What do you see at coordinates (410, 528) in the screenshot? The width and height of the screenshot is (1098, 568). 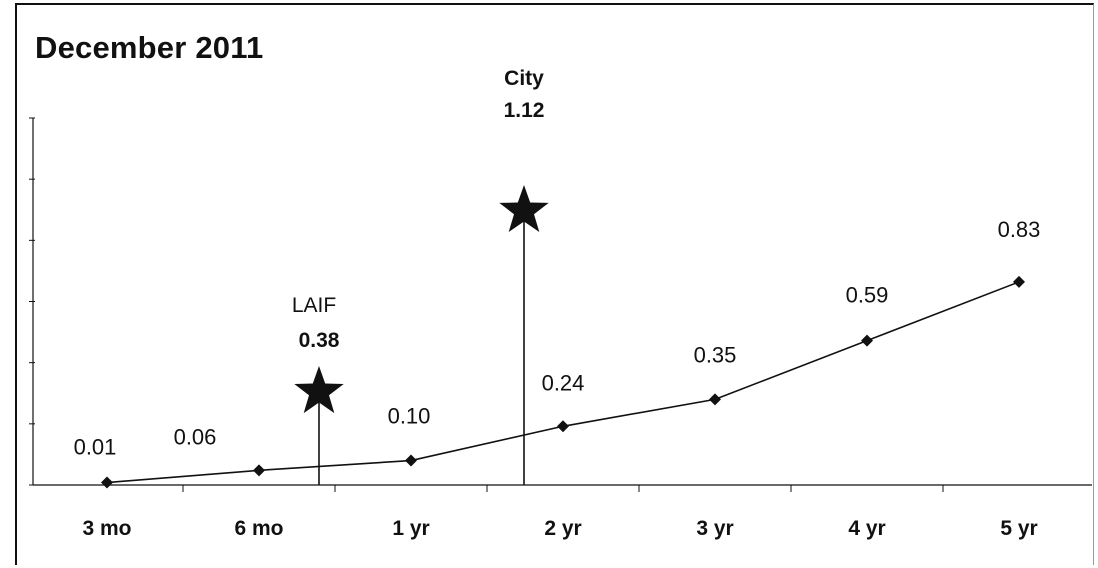 I see `x-tick-label: 1 yr` at bounding box center [410, 528].